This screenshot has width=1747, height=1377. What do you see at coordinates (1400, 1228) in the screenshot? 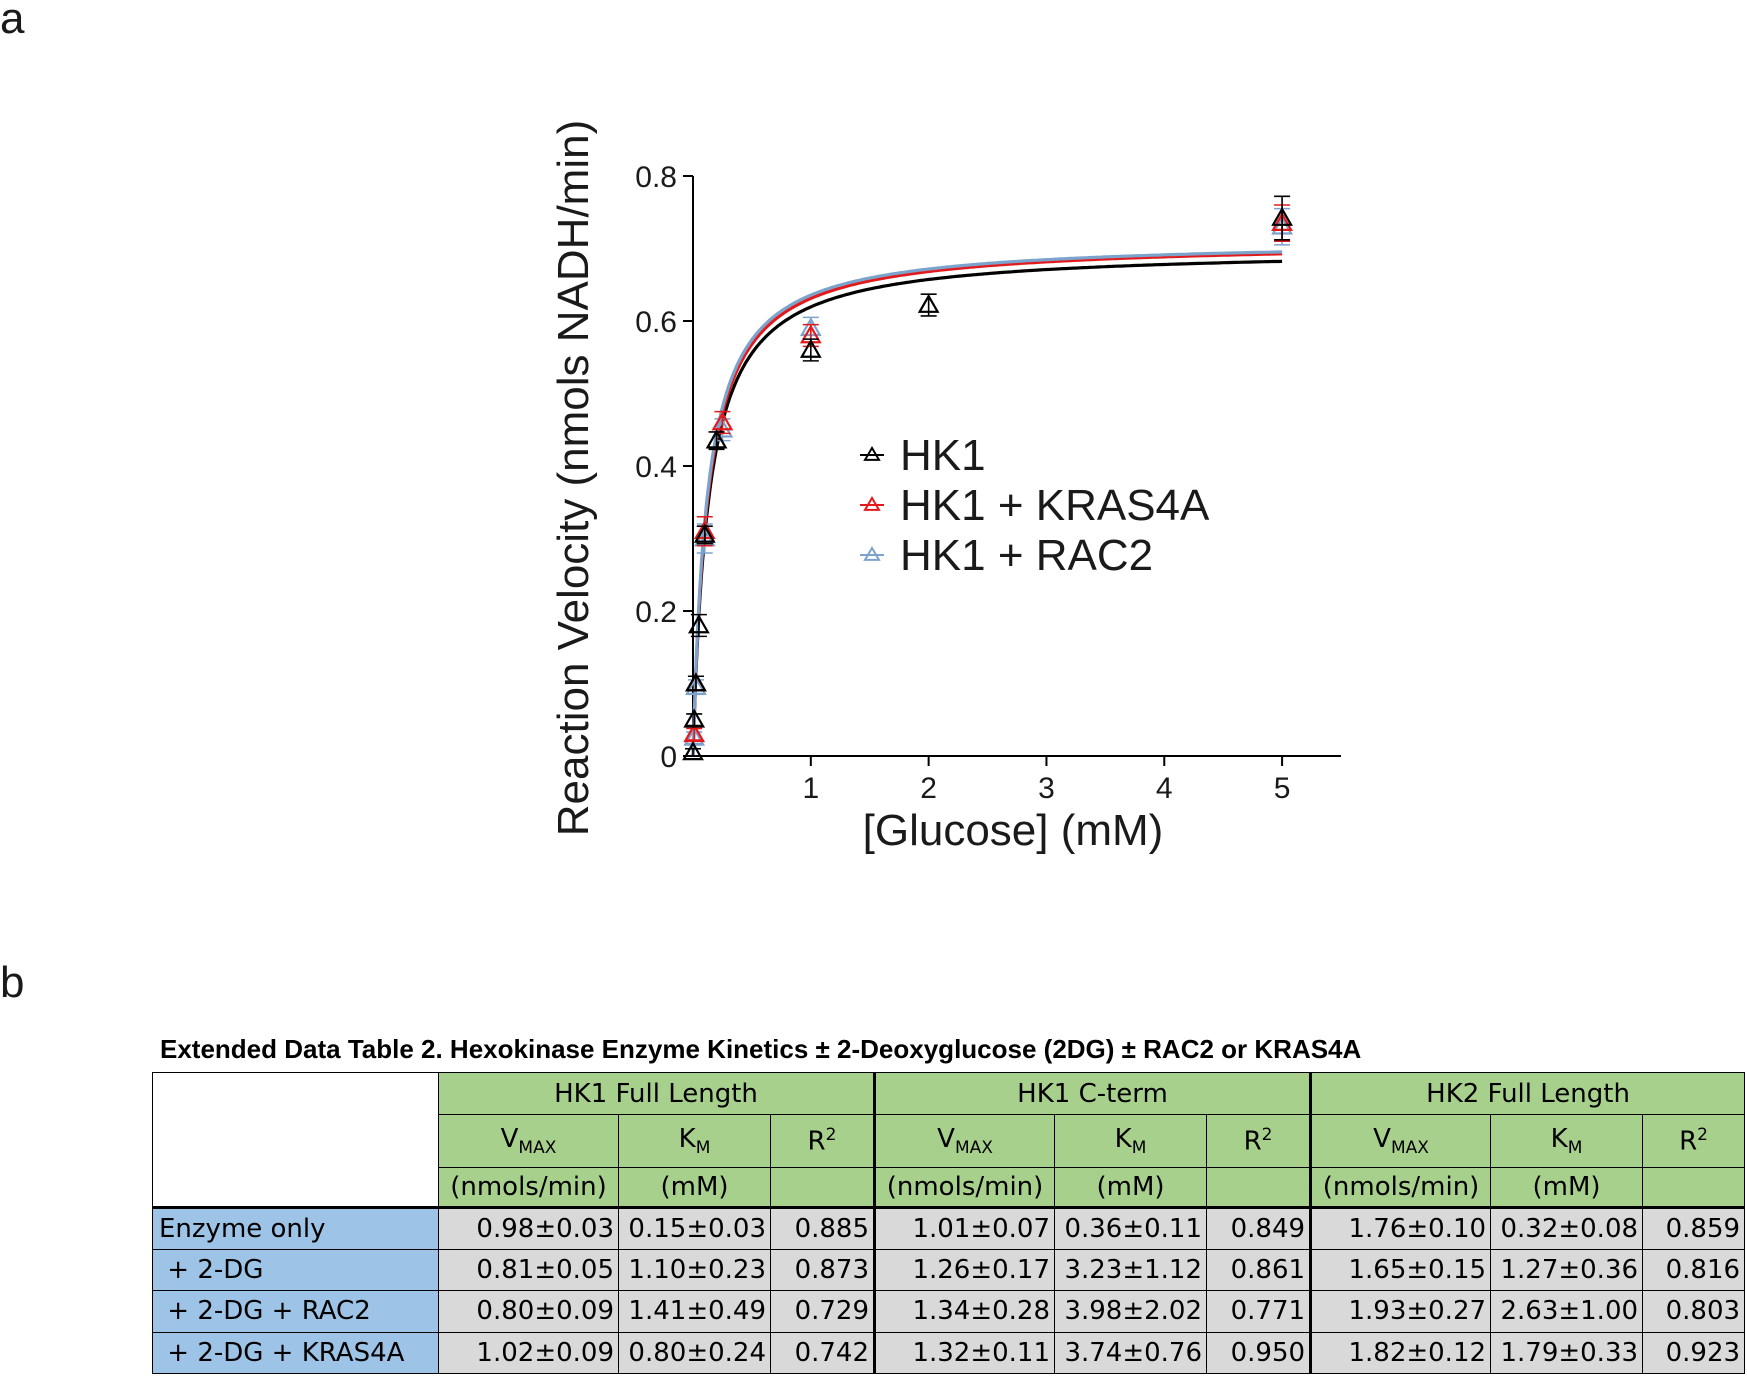
I see `table-cell: 1.76±0.10` at bounding box center [1400, 1228].